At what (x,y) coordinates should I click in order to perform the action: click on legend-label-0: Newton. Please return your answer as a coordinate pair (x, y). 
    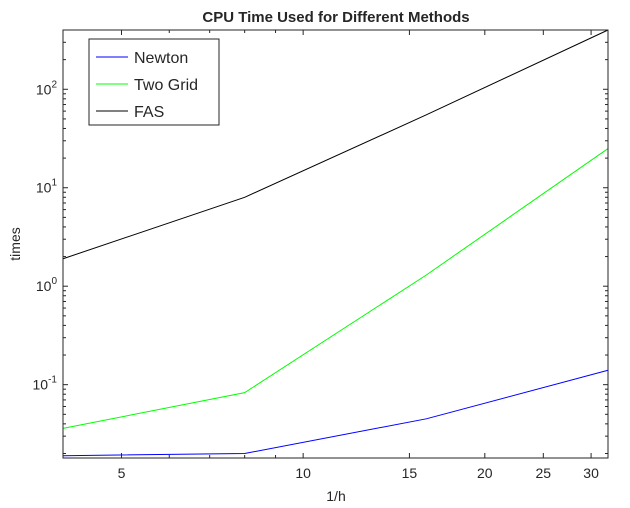
    Looking at the image, I should click on (161, 58).